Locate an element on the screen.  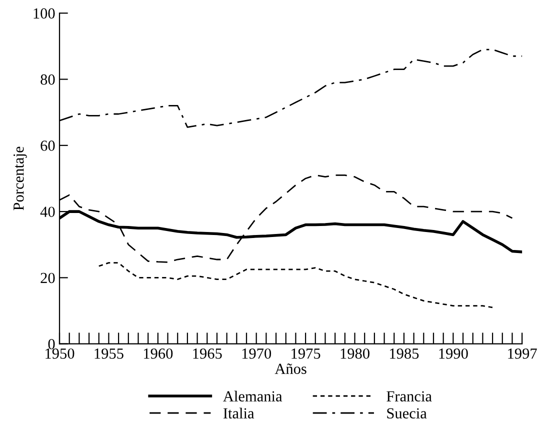
x-tick-label: 1980 is located at coordinates (355, 353).